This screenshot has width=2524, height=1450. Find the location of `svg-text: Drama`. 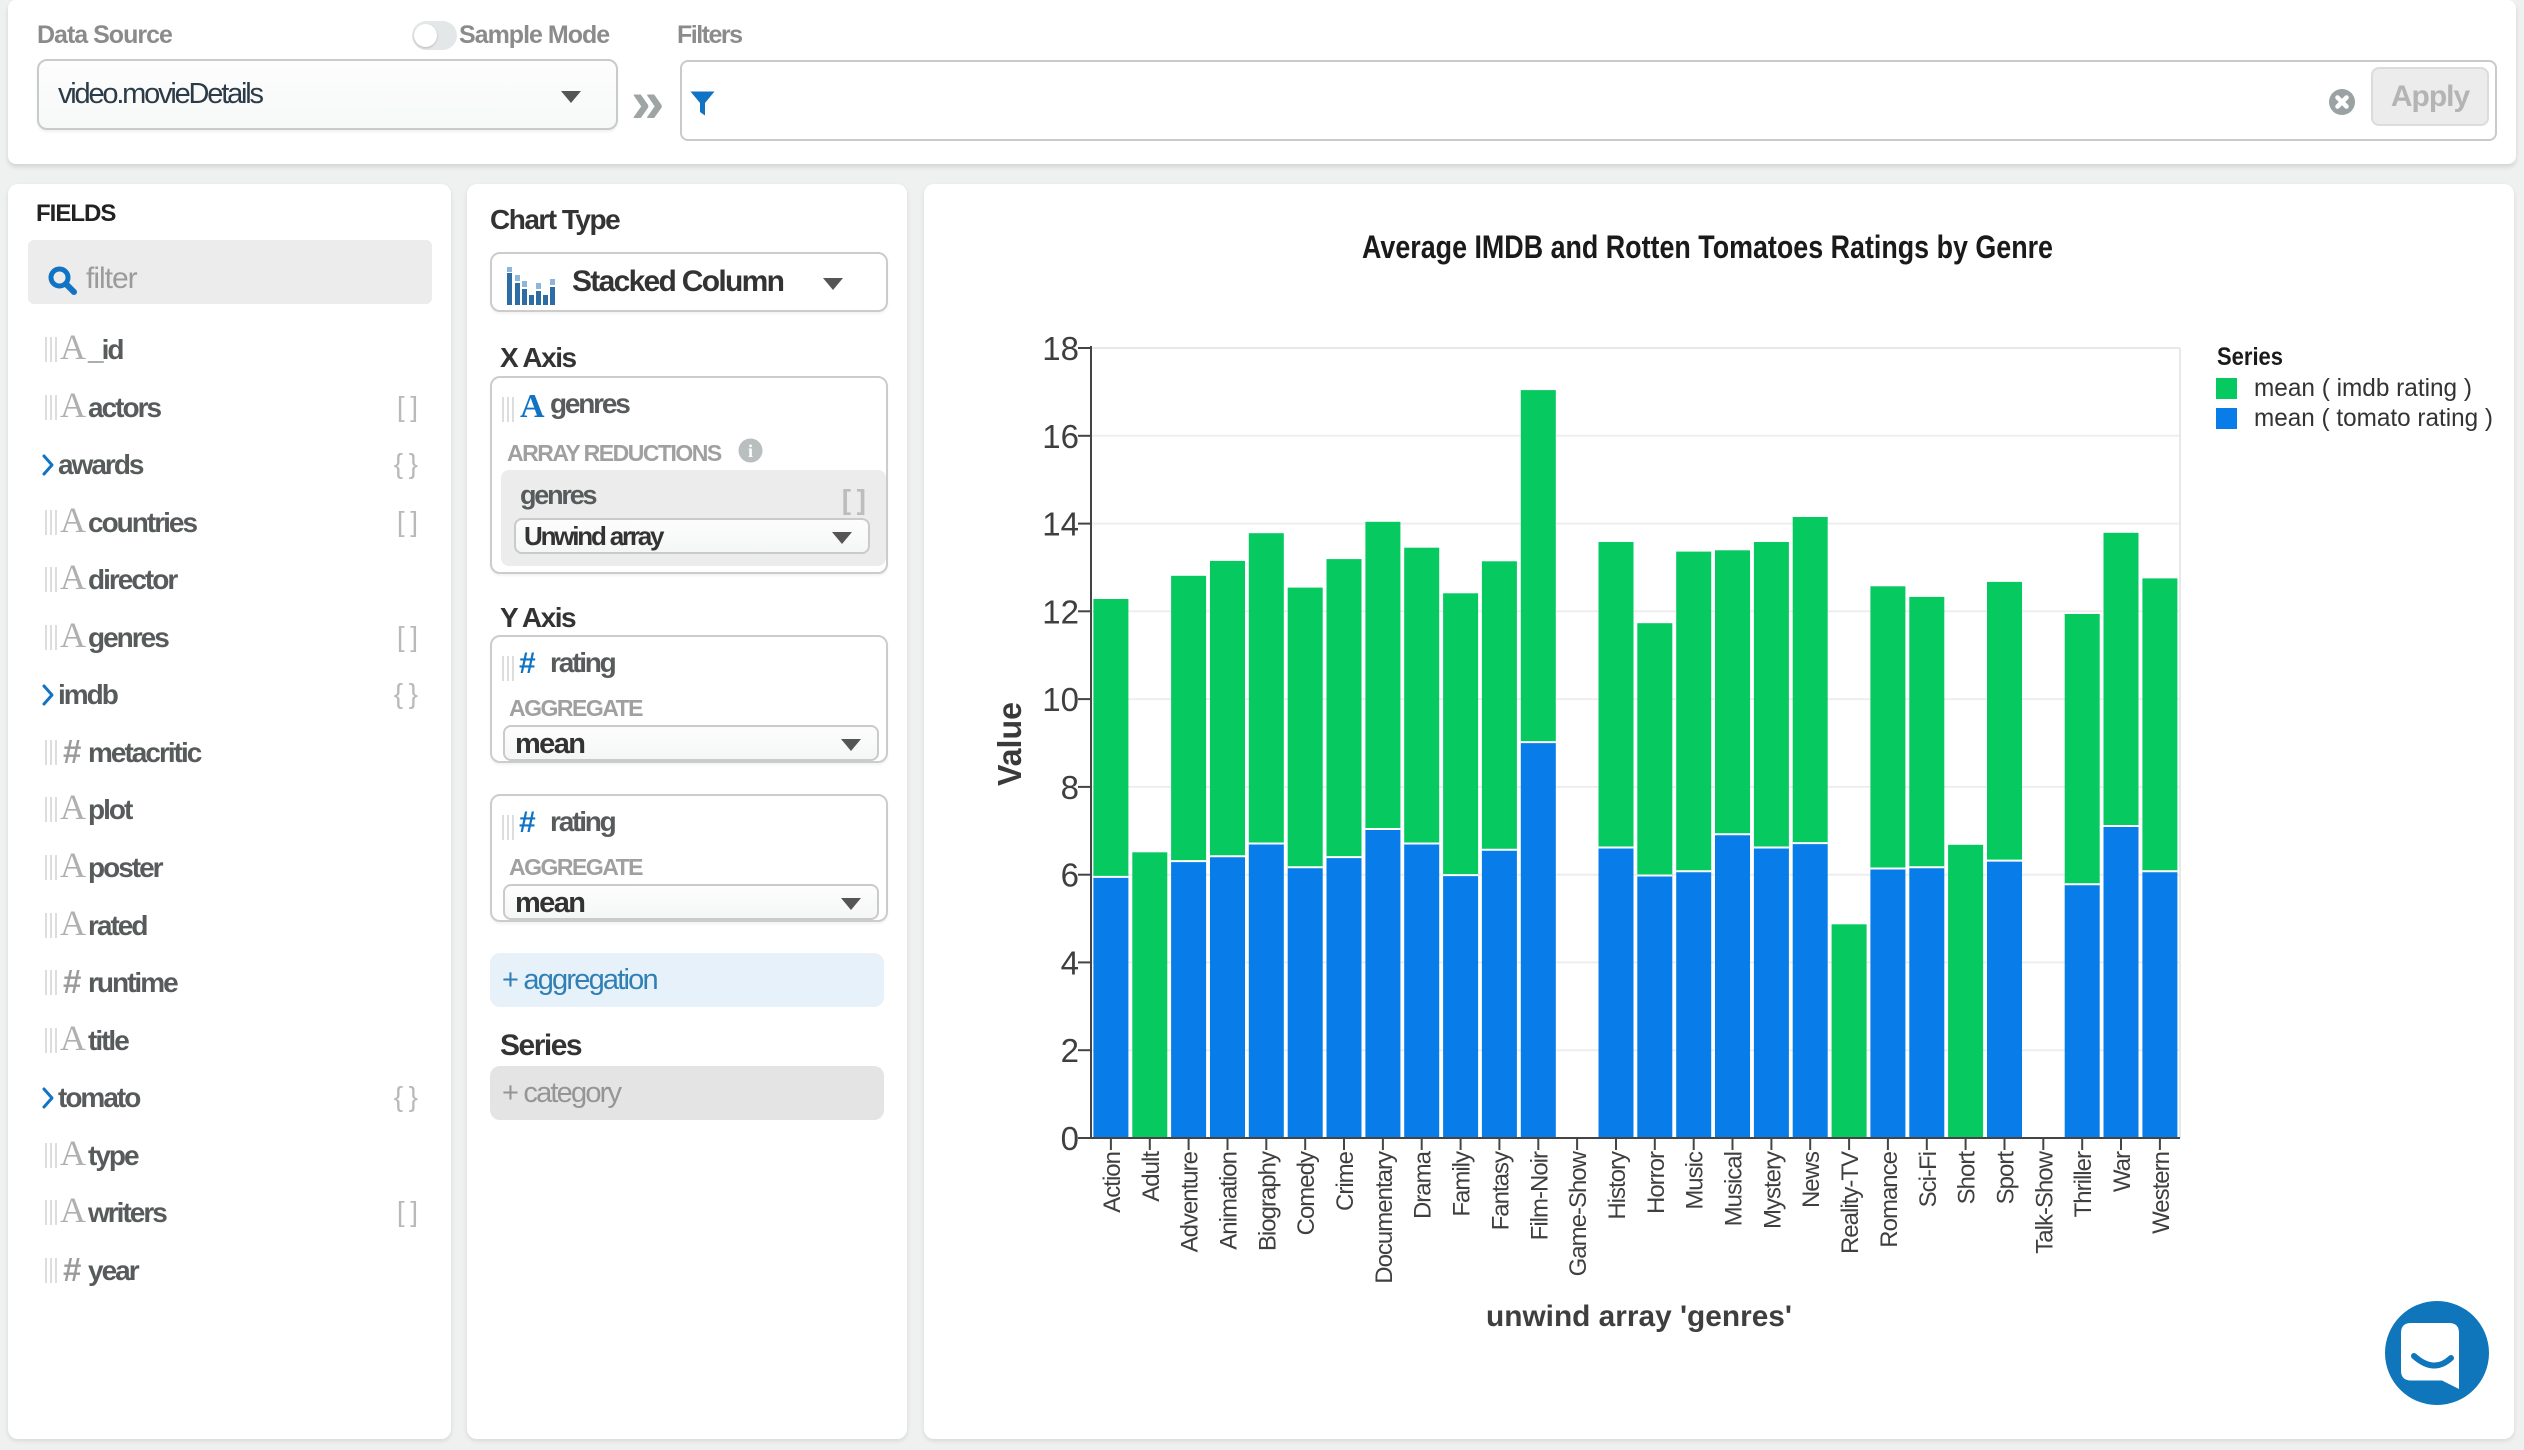

svg-text: Drama is located at coordinates (1423, 1184).